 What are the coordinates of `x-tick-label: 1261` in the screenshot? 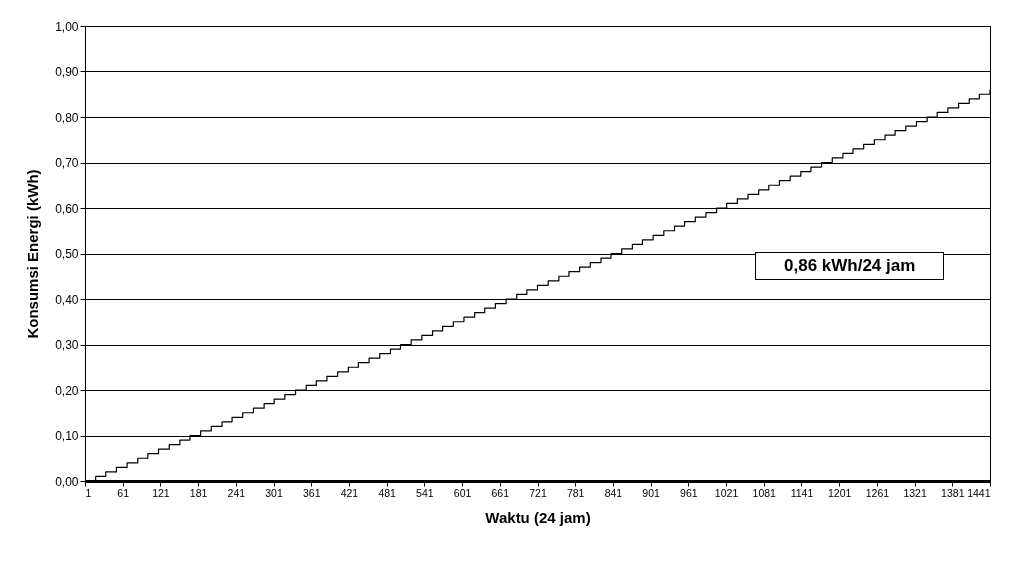 It's located at (877, 492).